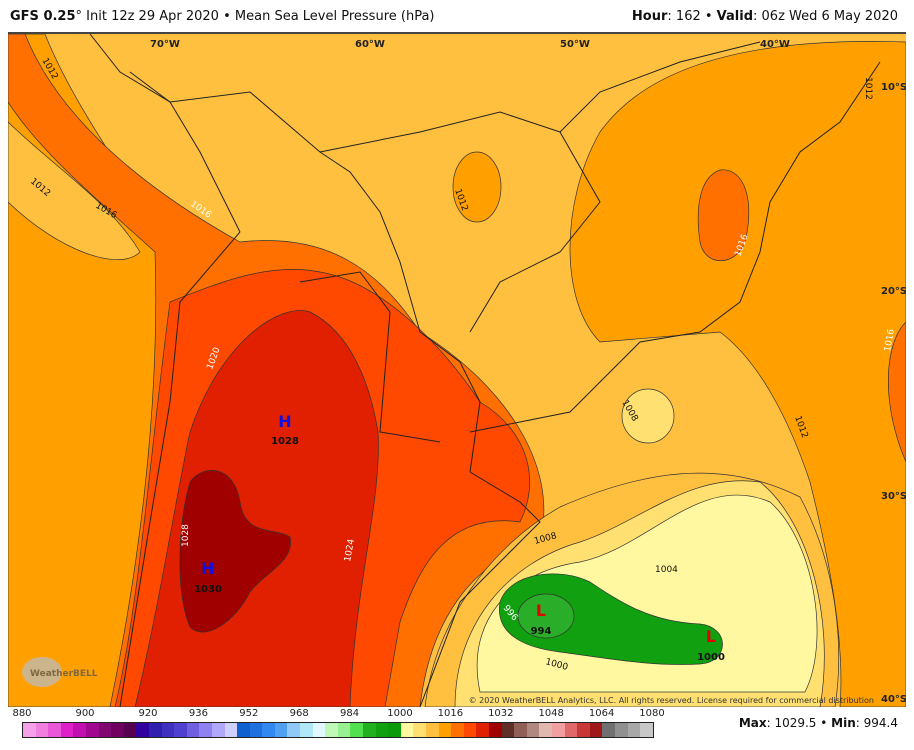 This screenshot has width=914, height=750. Describe the element at coordinates (350, 550) in the screenshot. I see `contour-label: 1024` at that location.